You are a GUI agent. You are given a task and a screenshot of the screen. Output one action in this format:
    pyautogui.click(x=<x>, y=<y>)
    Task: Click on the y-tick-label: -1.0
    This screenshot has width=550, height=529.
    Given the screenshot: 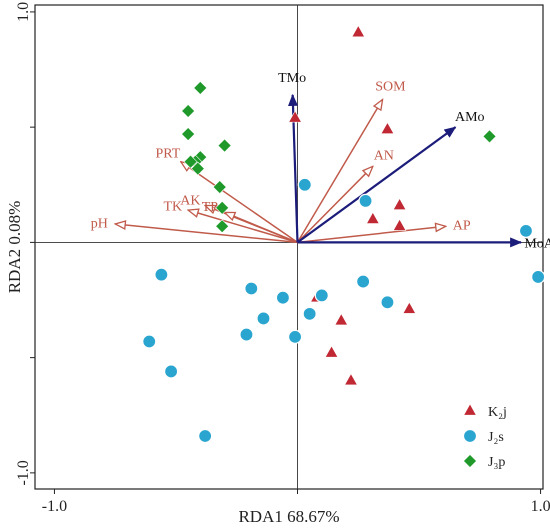 What is the action you would take?
    pyautogui.click(x=23, y=472)
    